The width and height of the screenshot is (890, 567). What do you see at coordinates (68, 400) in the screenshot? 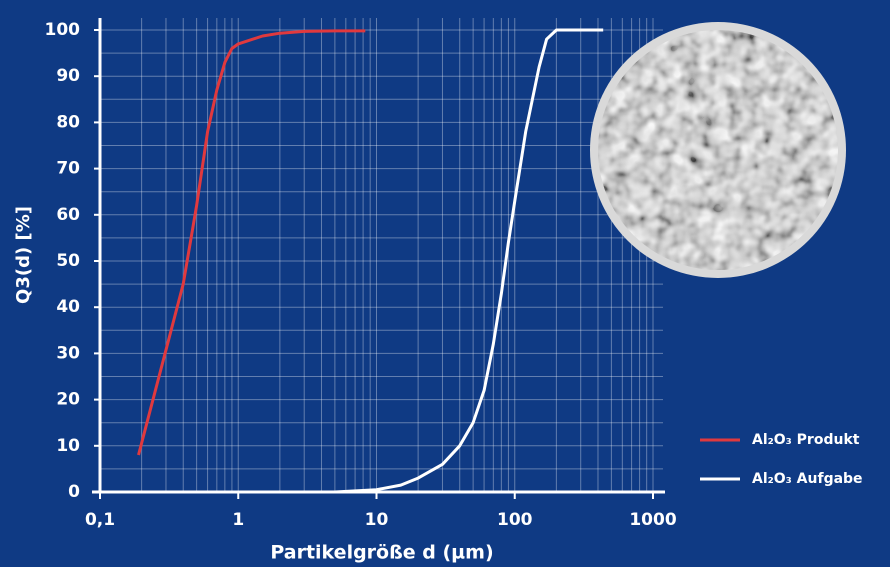
I see `y-tick-label: 20` at bounding box center [68, 400].